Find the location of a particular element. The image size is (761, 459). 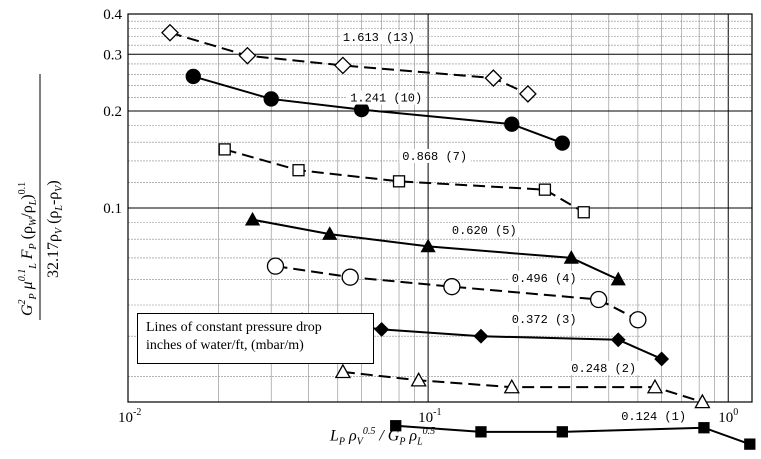

legend-line-1: Lines of constant pressure drop is located at coordinates (234, 327).